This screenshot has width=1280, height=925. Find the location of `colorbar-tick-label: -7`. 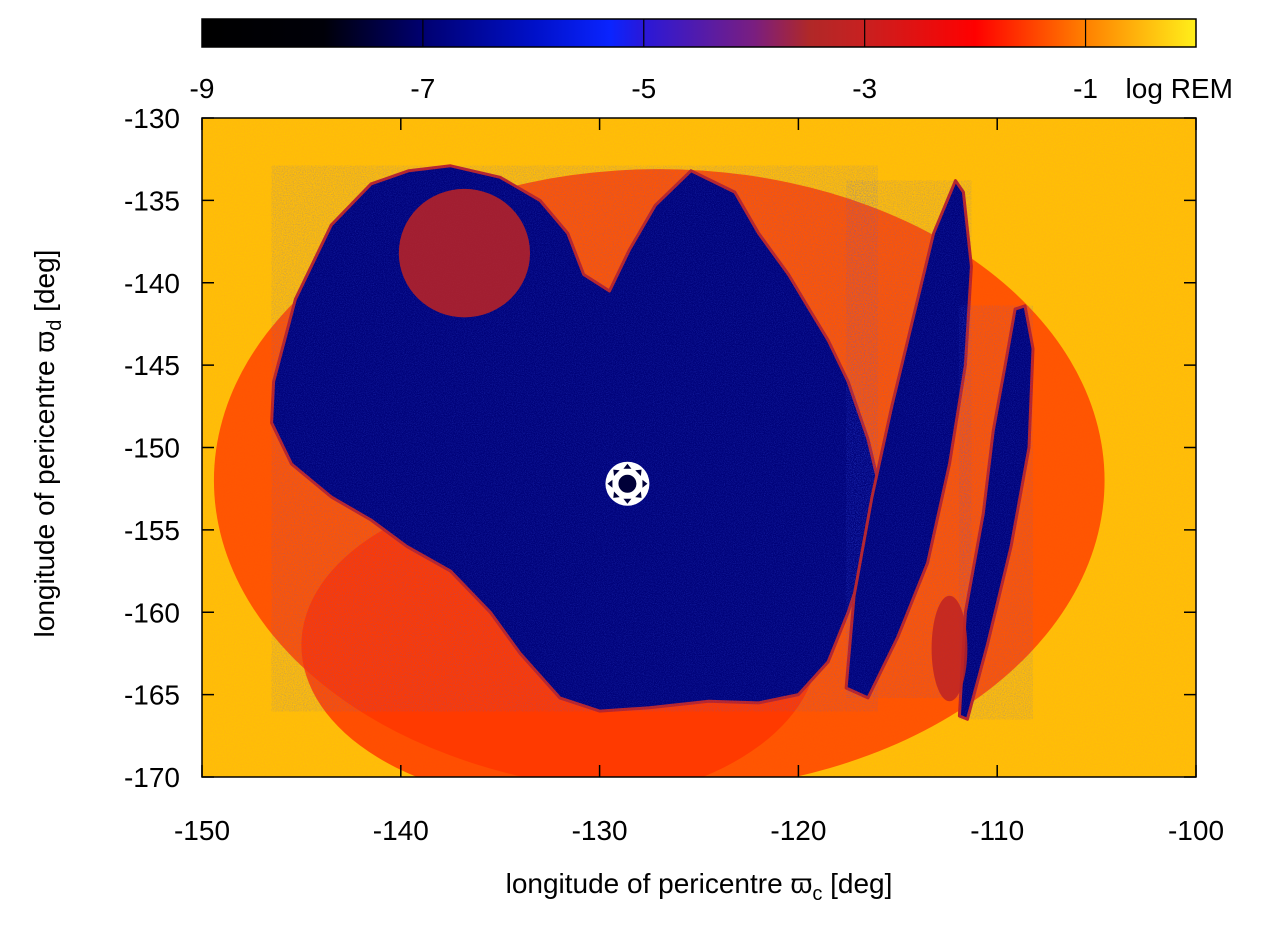

colorbar-tick-label: -7 is located at coordinates (422, 88).